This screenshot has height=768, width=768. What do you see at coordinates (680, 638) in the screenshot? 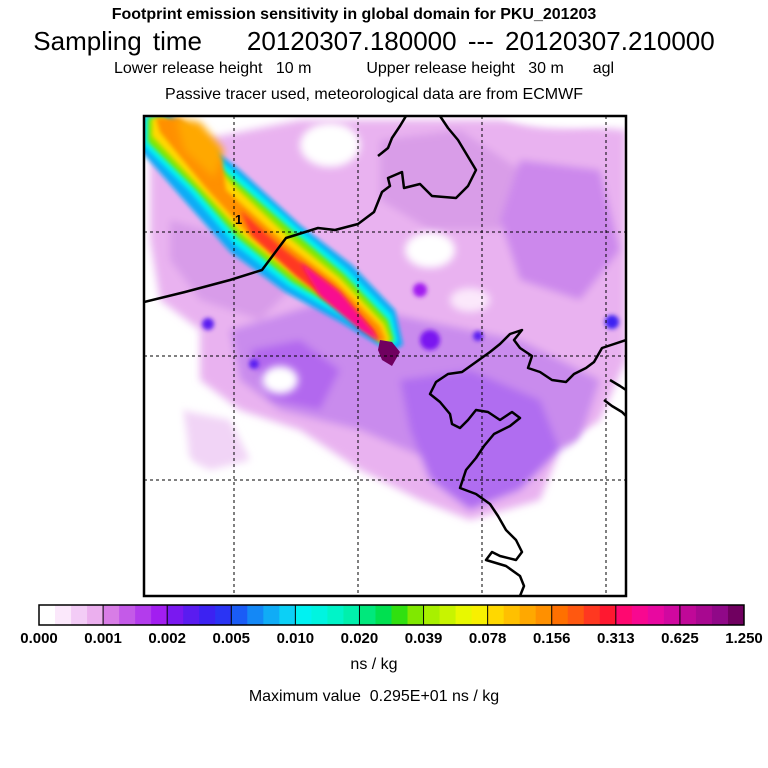
I see `colorbar-label: 0.625` at bounding box center [680, 638].